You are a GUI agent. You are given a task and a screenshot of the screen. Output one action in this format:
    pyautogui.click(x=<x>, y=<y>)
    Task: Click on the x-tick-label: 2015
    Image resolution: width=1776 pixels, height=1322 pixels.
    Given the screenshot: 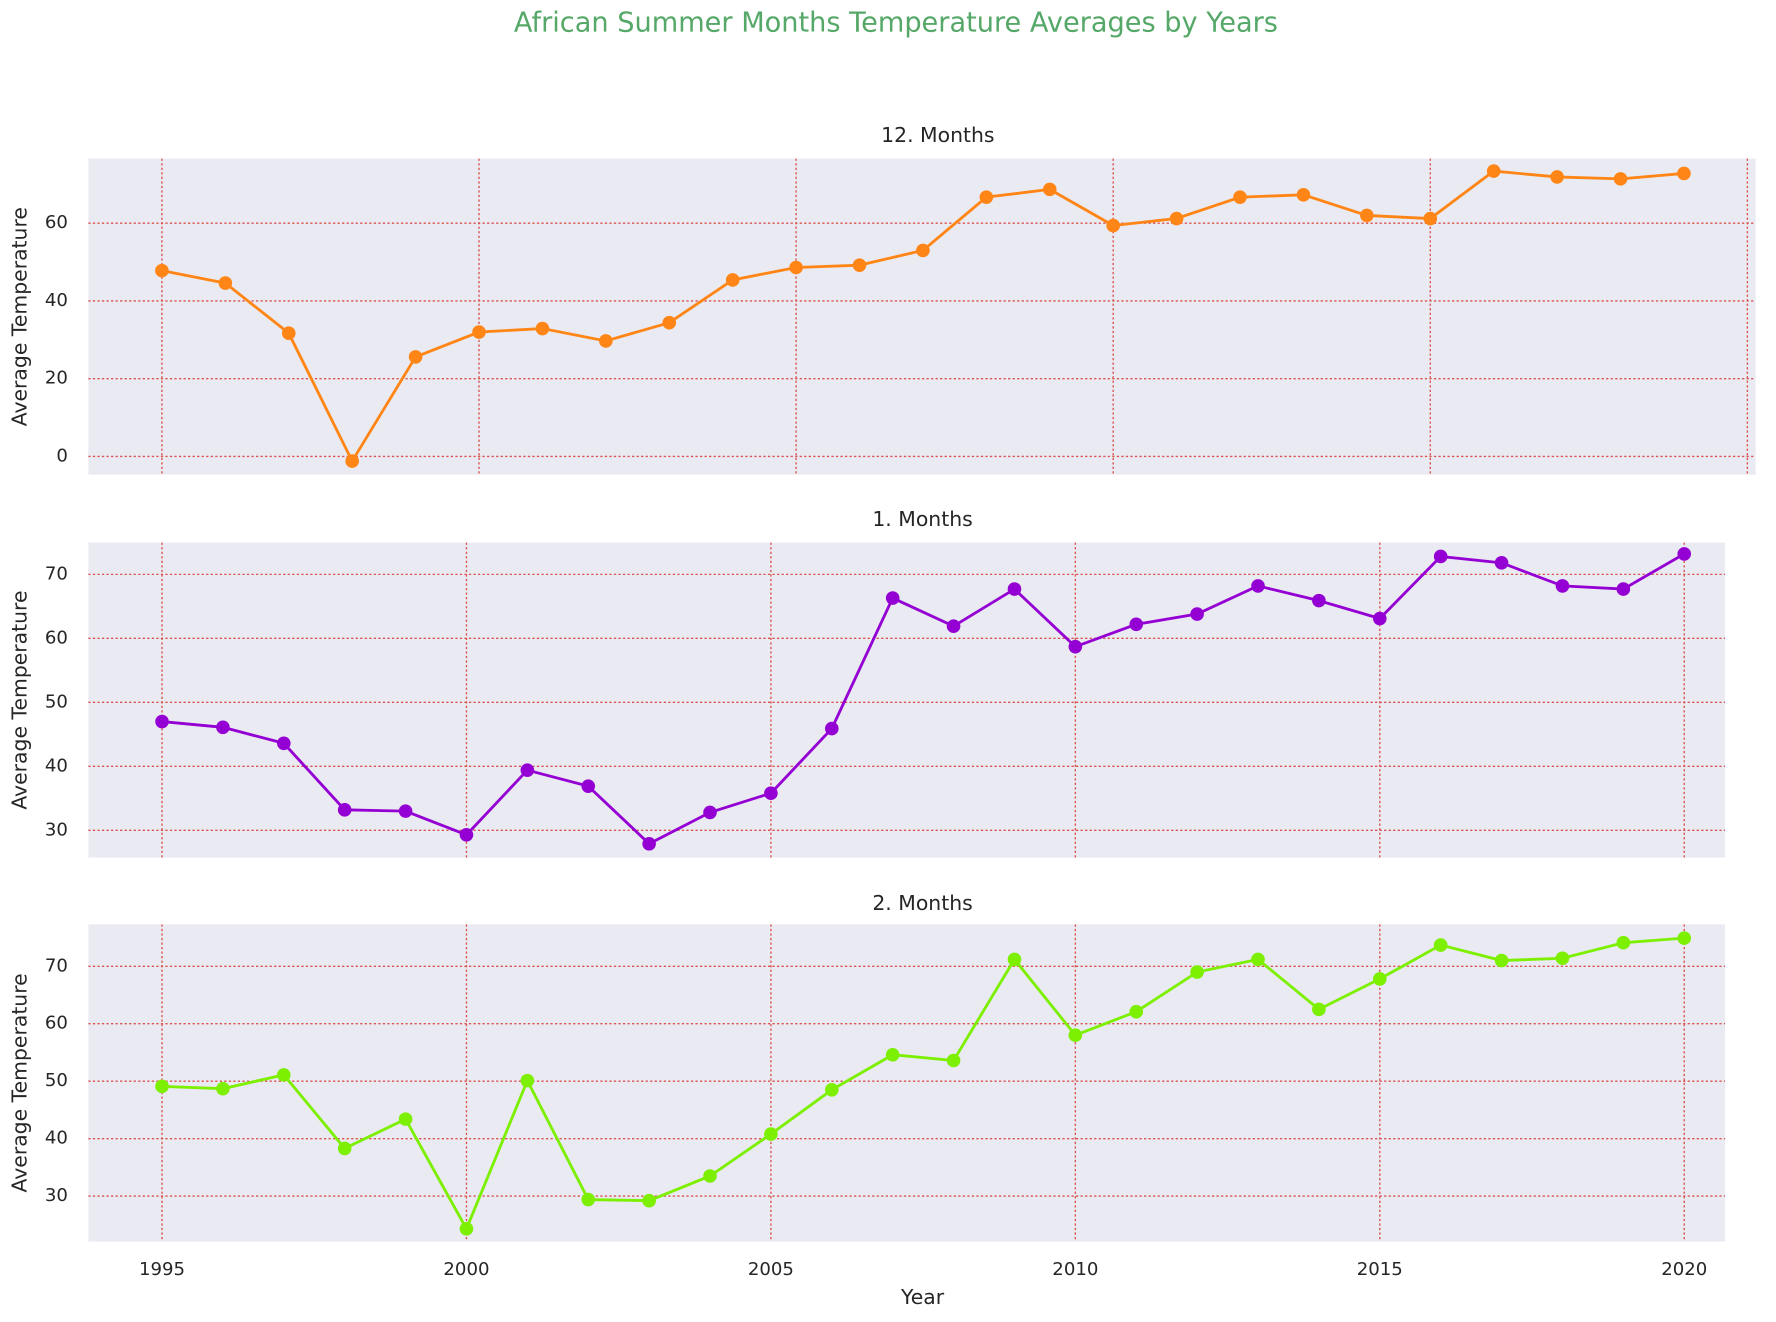 What is the action you would take?
    pyautogui.click(x=1380, y=1269)
    